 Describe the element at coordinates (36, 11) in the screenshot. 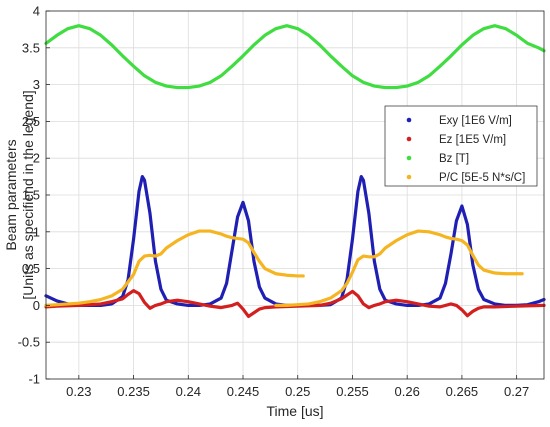

I see `y-tick-label: 4` at that location.